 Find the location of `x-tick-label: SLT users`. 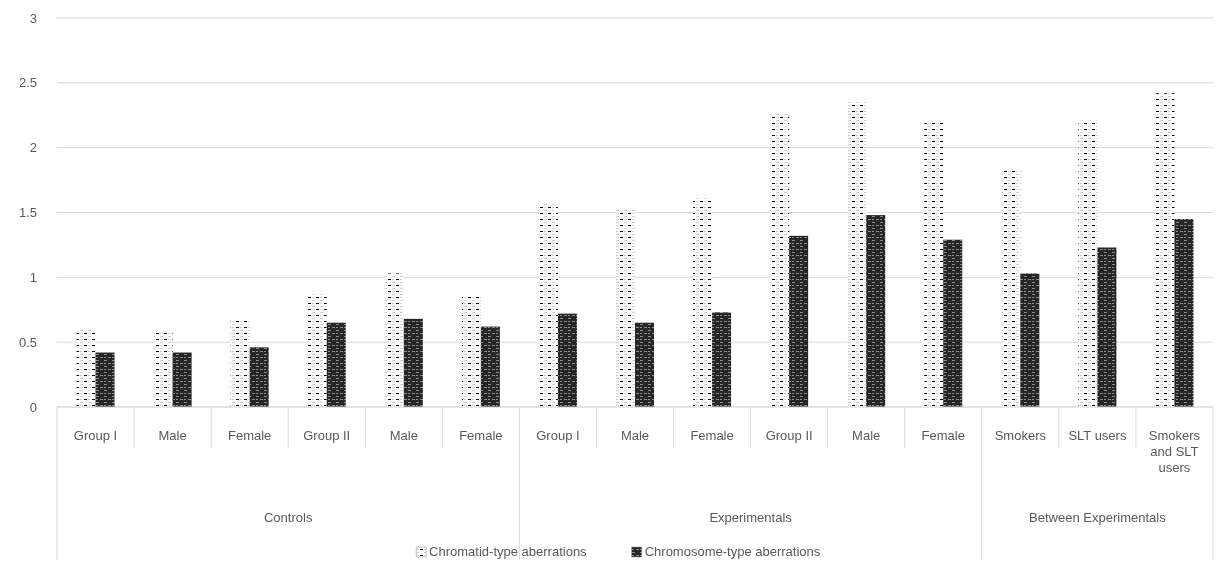

x-tick-label: SLT users is located at coordinates (1097, 435).